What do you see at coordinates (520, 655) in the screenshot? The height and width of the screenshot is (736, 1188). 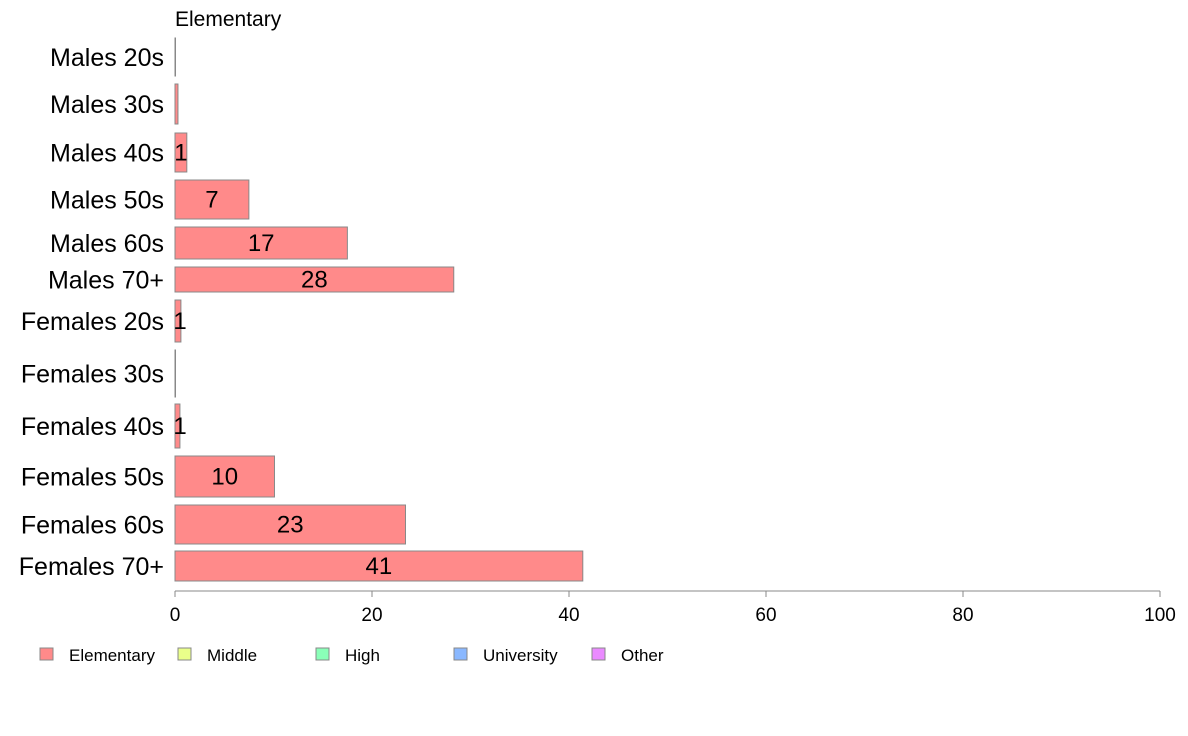 I see `legend-label: University` at bounding box center [520, 655].